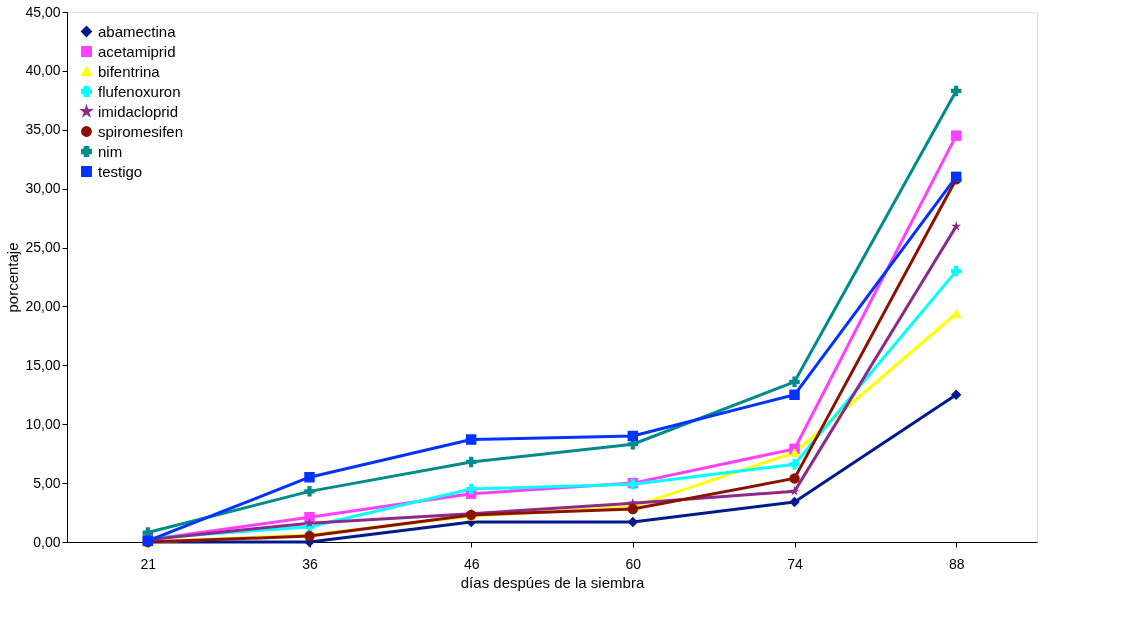 This screenshot has height=633, width=1133. What do you see at coordinates (148, 563) in the screenshot?
I see `x-tick-label: 21` at bounding box center [148, 563].